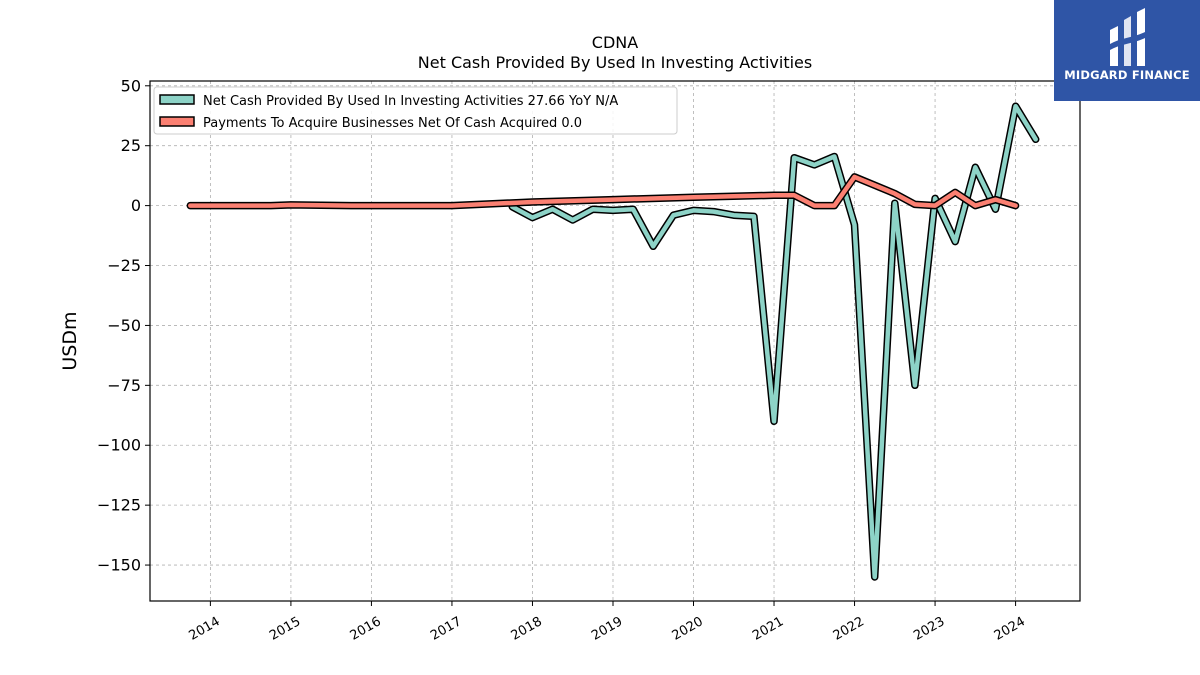 Image resolution: width=1200 pixels, height=675 pixels. I want to click on y-tick-label: −150, so click(119, 565).